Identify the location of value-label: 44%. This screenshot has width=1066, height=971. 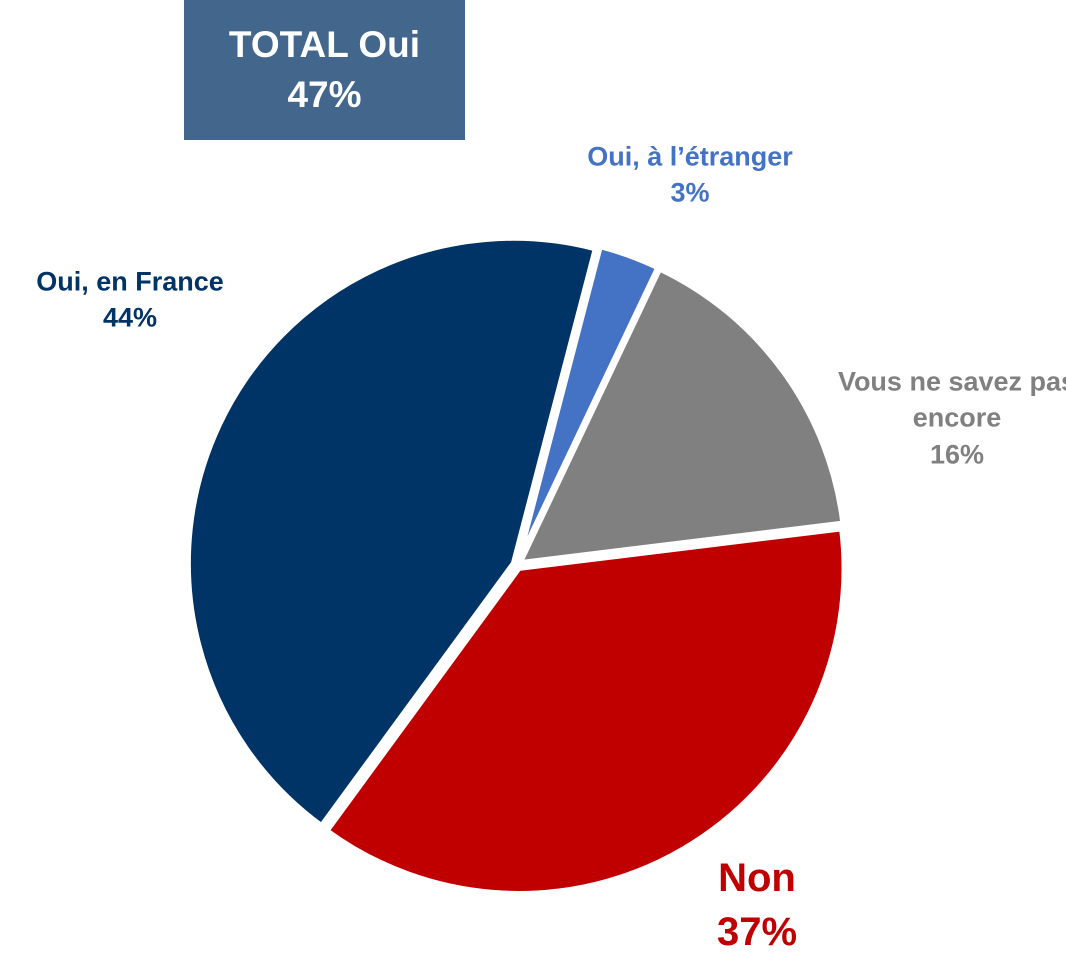
(130, 318).